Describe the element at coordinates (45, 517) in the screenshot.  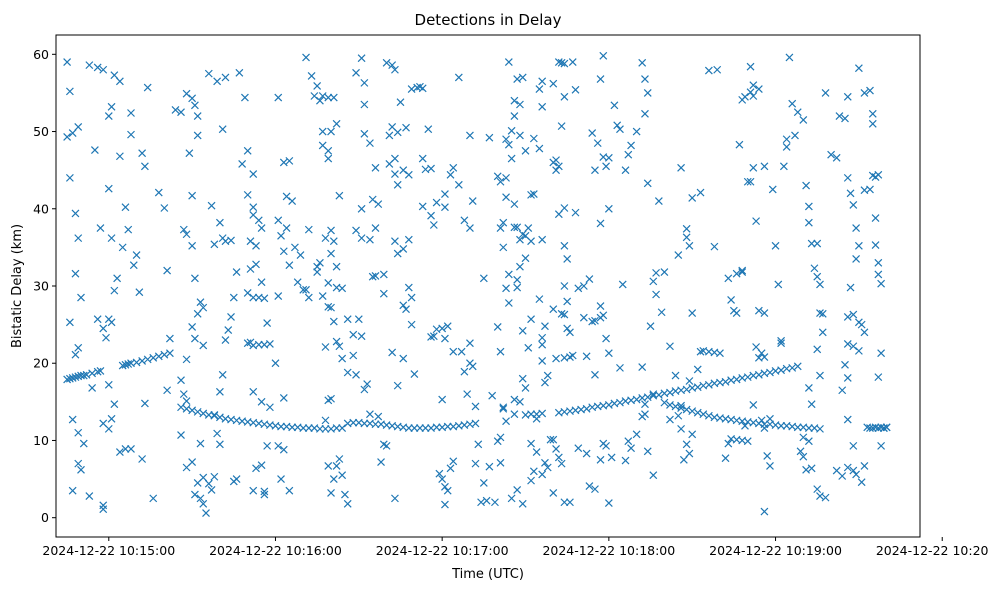
I see `y-tick-label: 0` at that location.